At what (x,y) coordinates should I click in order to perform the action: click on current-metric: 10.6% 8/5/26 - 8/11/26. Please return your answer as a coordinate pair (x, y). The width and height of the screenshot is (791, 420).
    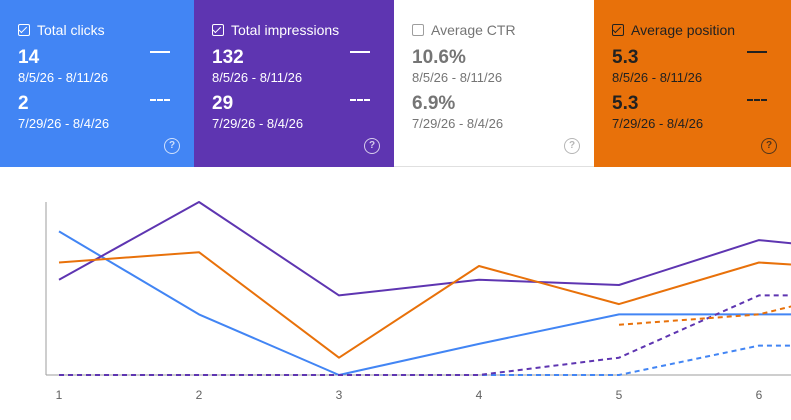
    Looking at the image, I should click on (457, 66).